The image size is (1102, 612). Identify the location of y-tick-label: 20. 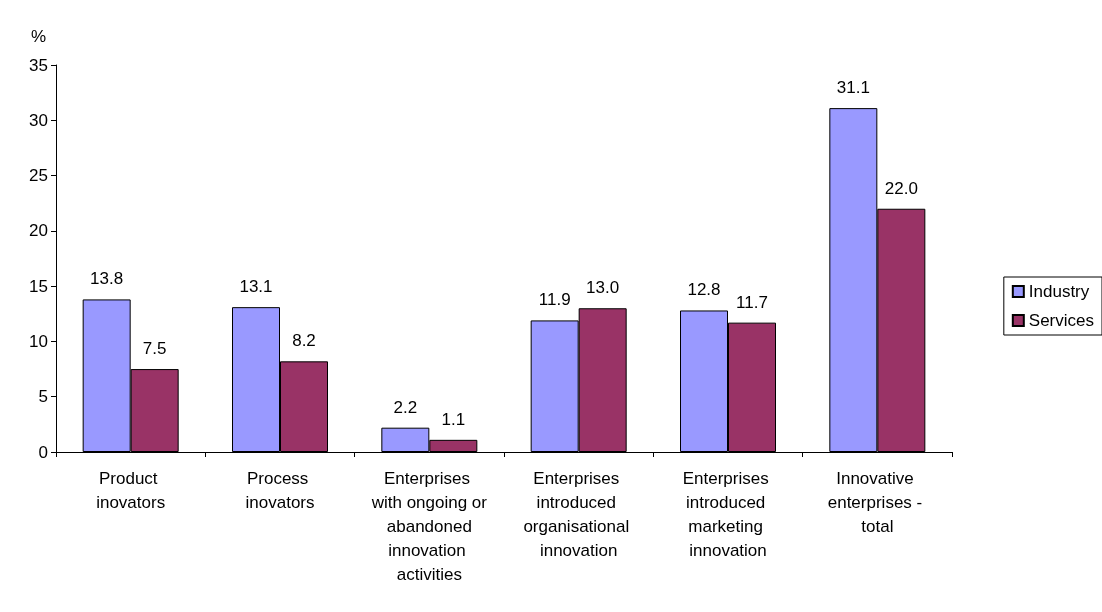
(38, 231).